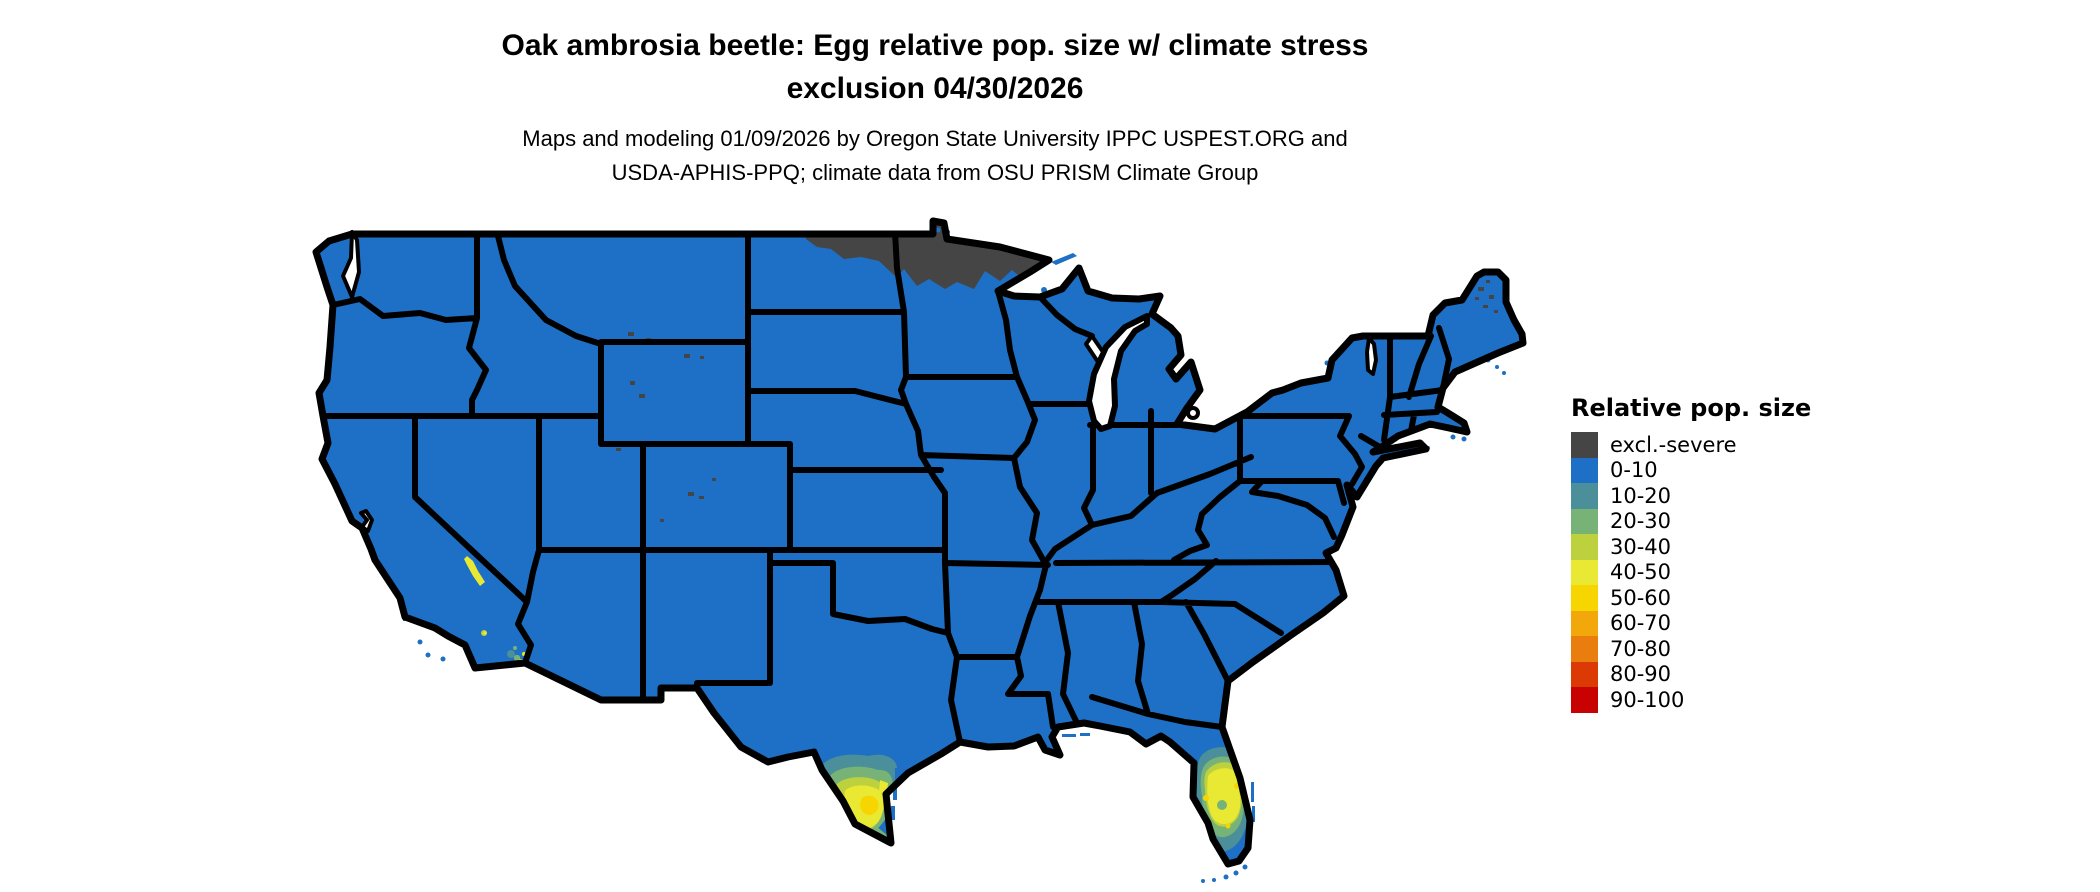  I want to click on legend-item-20-30: 20-30, so click(1691, 521).